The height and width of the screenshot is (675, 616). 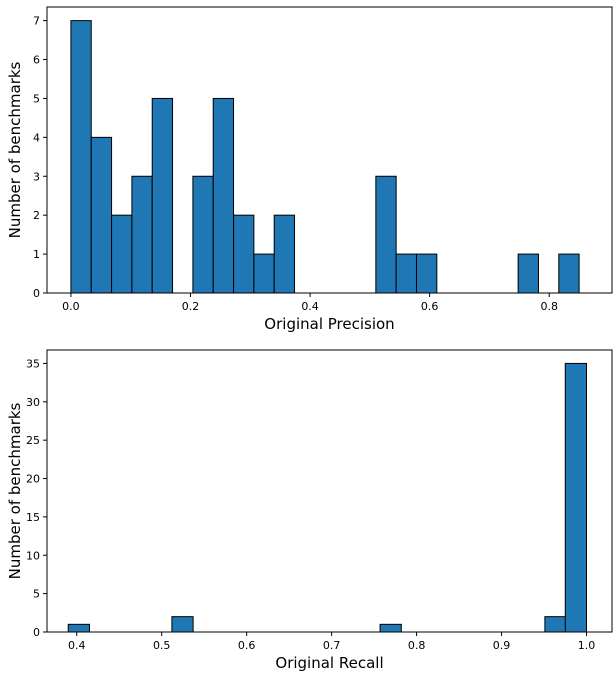 What do you see at coordinates (36, 60) in the screenshot?
I see `precision-y-tick-label: 6` at bounding box center [36, 60].